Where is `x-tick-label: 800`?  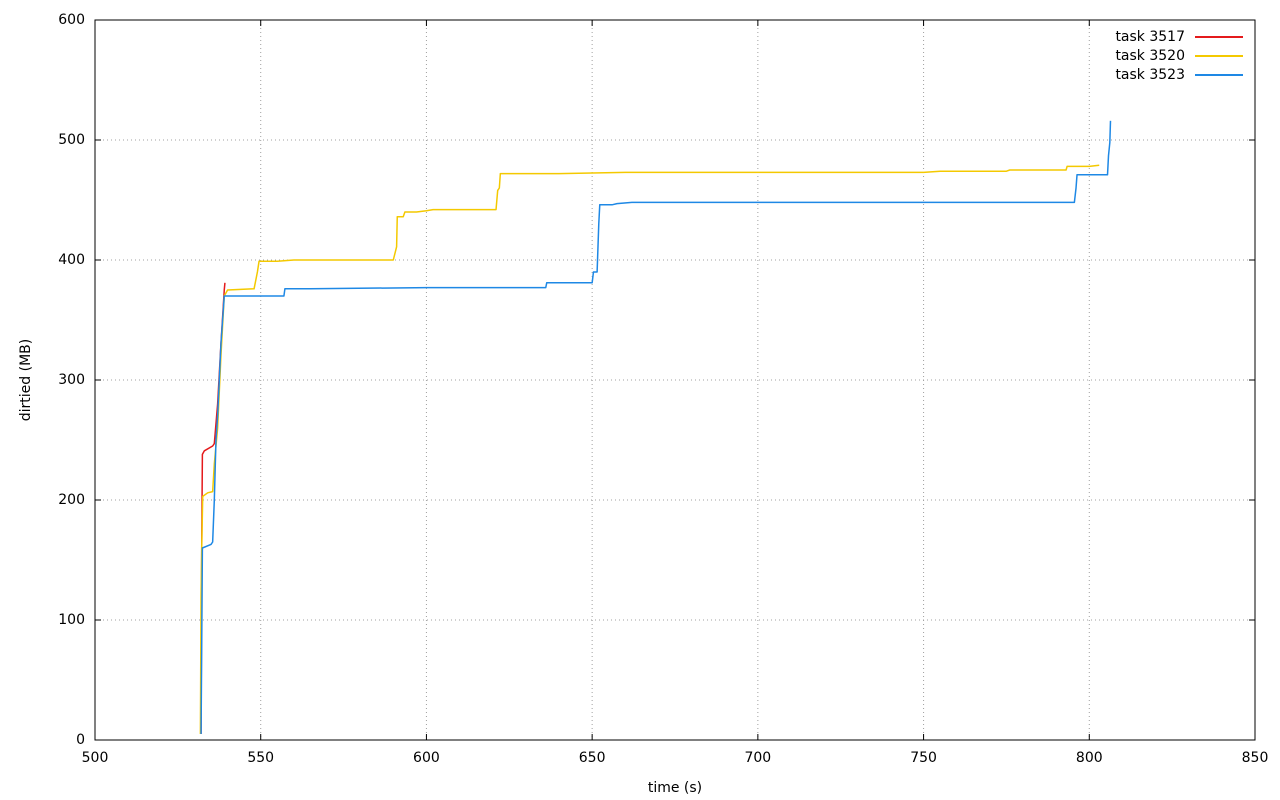 x-tick-label: 800 is located at coordinates (1089, 758).